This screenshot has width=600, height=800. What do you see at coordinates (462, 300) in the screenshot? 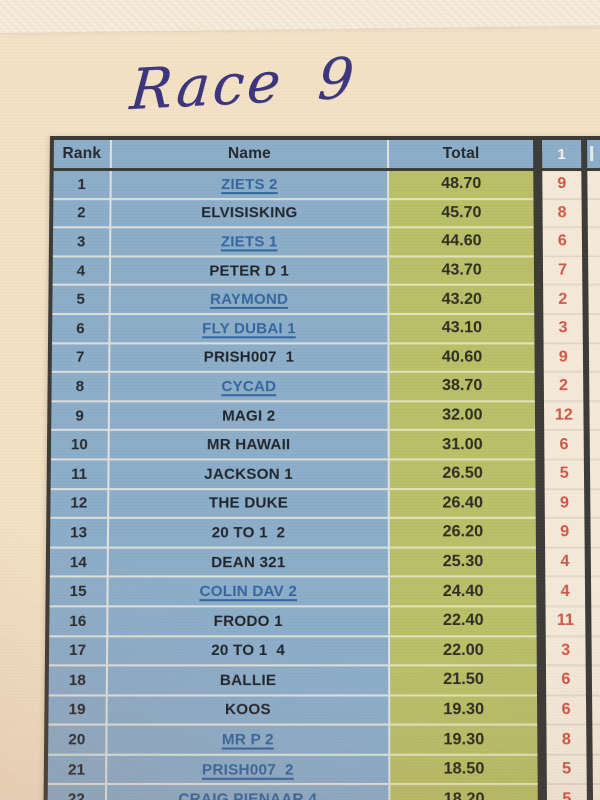
I see `total-cell: 43.20` at bounding box center [462, 300].